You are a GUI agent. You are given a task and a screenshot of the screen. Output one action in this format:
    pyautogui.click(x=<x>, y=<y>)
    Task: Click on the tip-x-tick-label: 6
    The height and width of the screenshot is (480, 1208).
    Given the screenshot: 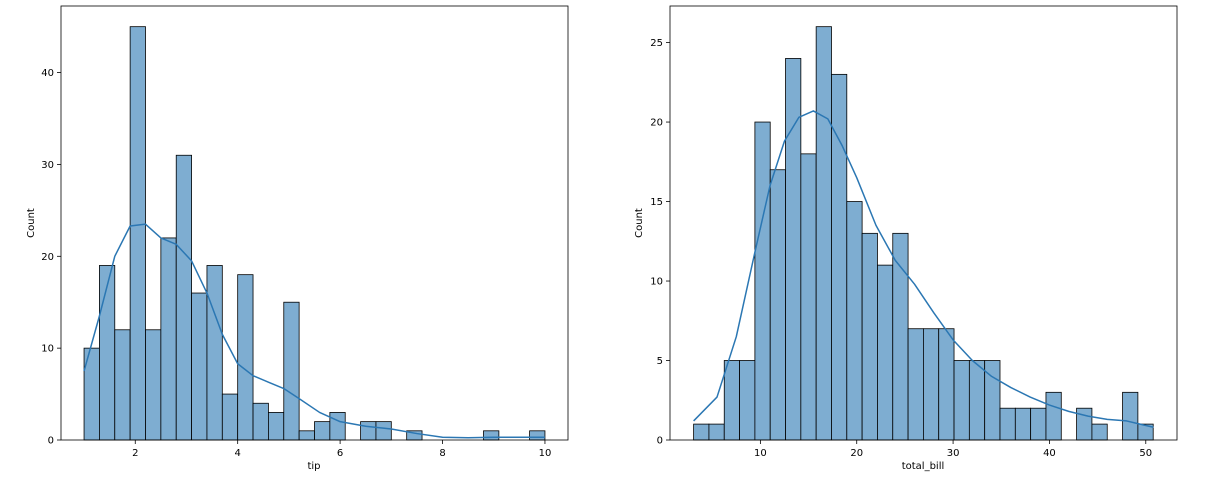 What is the action you would take?
    pyautogui.click(x=340, y=453)
    